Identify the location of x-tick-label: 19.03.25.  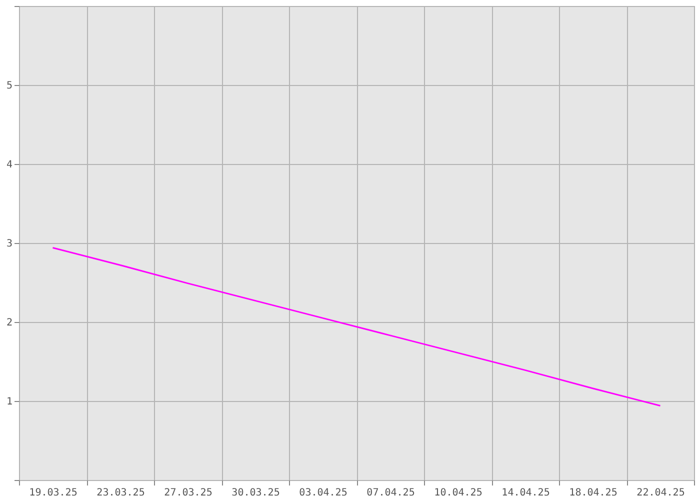
(53, 493).